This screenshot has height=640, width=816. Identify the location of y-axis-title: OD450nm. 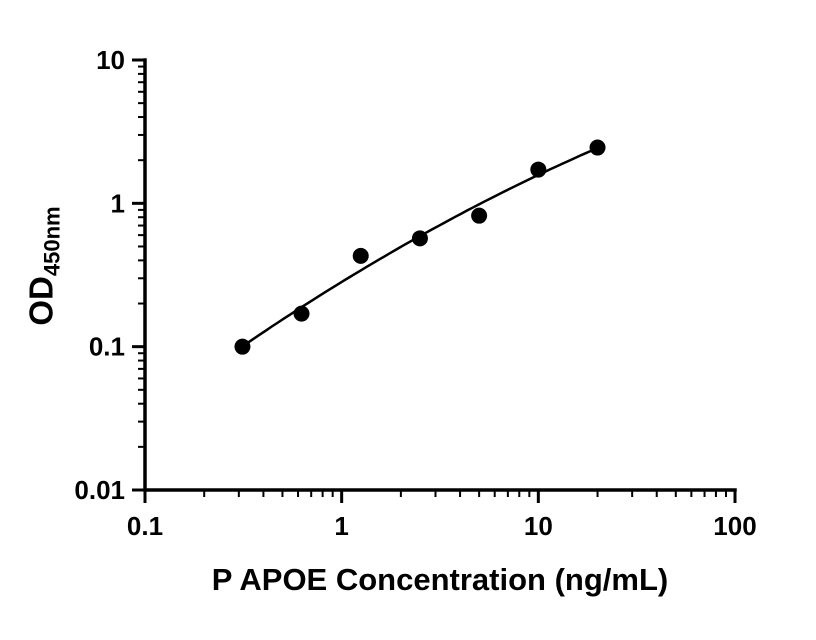
(44, 265).